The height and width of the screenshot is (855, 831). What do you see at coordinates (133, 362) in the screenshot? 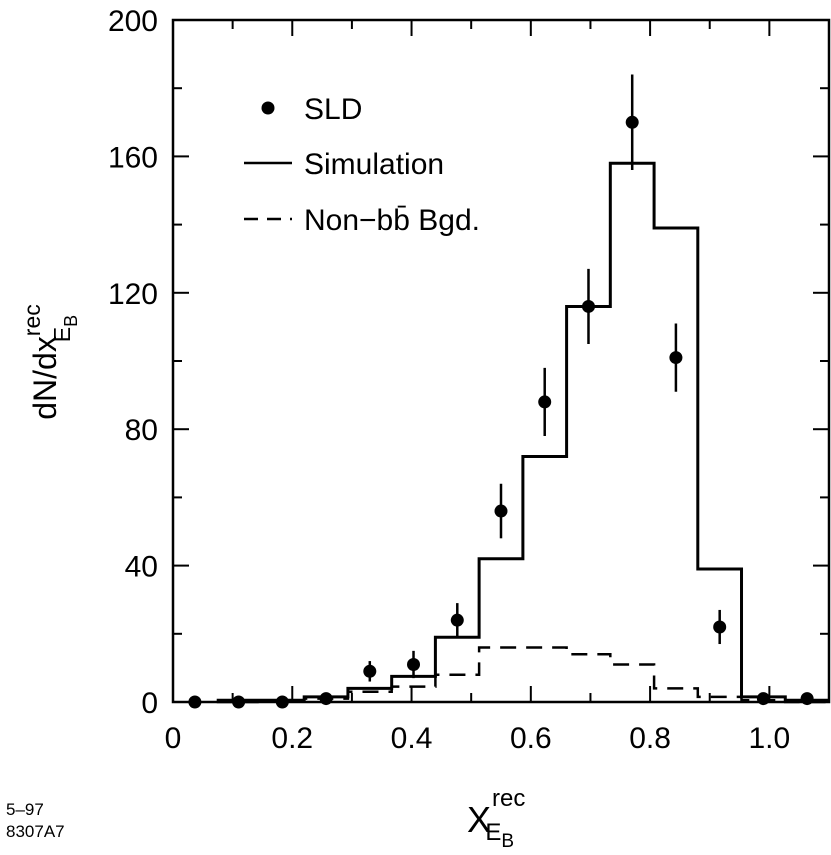
I see `y-tick-labels: 0 40 80 120 160 200` at bounding box center [133, 362].